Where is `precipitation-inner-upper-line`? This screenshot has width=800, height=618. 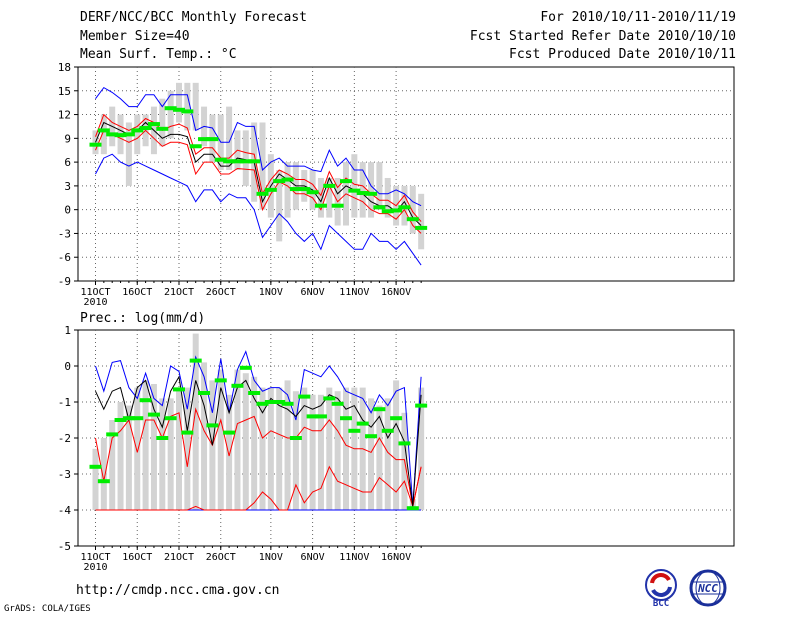
precipitation-inner-upper-line is located at coordinates (258, 457).